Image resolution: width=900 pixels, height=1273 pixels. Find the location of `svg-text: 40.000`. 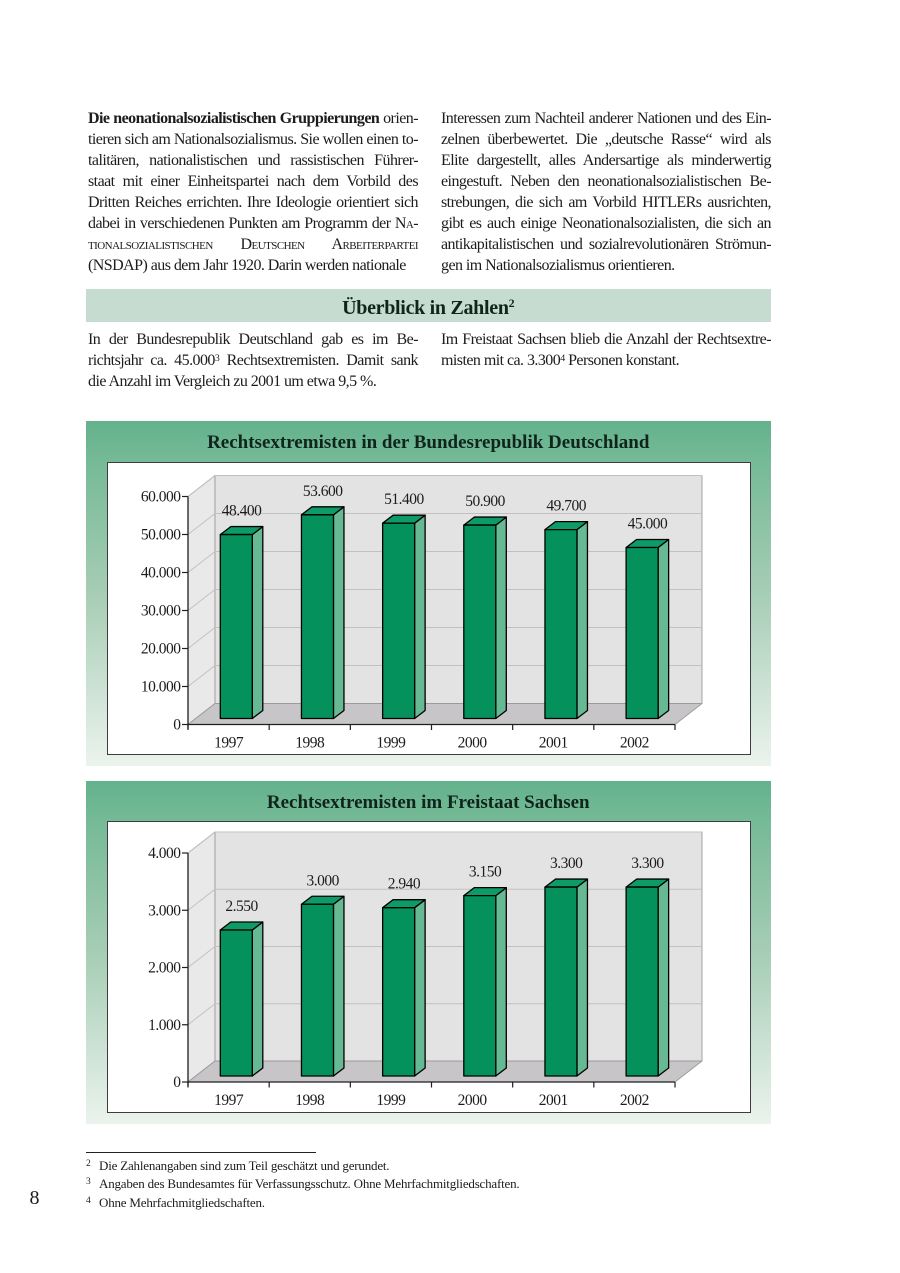

svg-text: 40.000 is located at coordinates (161, 573).